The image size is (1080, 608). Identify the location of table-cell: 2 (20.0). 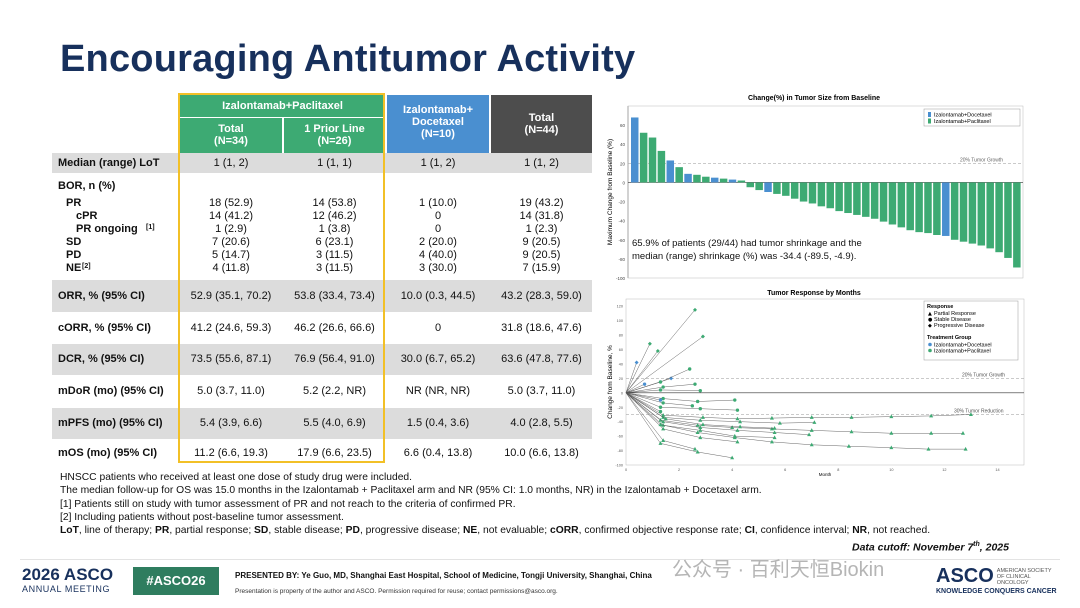
(438, 242).